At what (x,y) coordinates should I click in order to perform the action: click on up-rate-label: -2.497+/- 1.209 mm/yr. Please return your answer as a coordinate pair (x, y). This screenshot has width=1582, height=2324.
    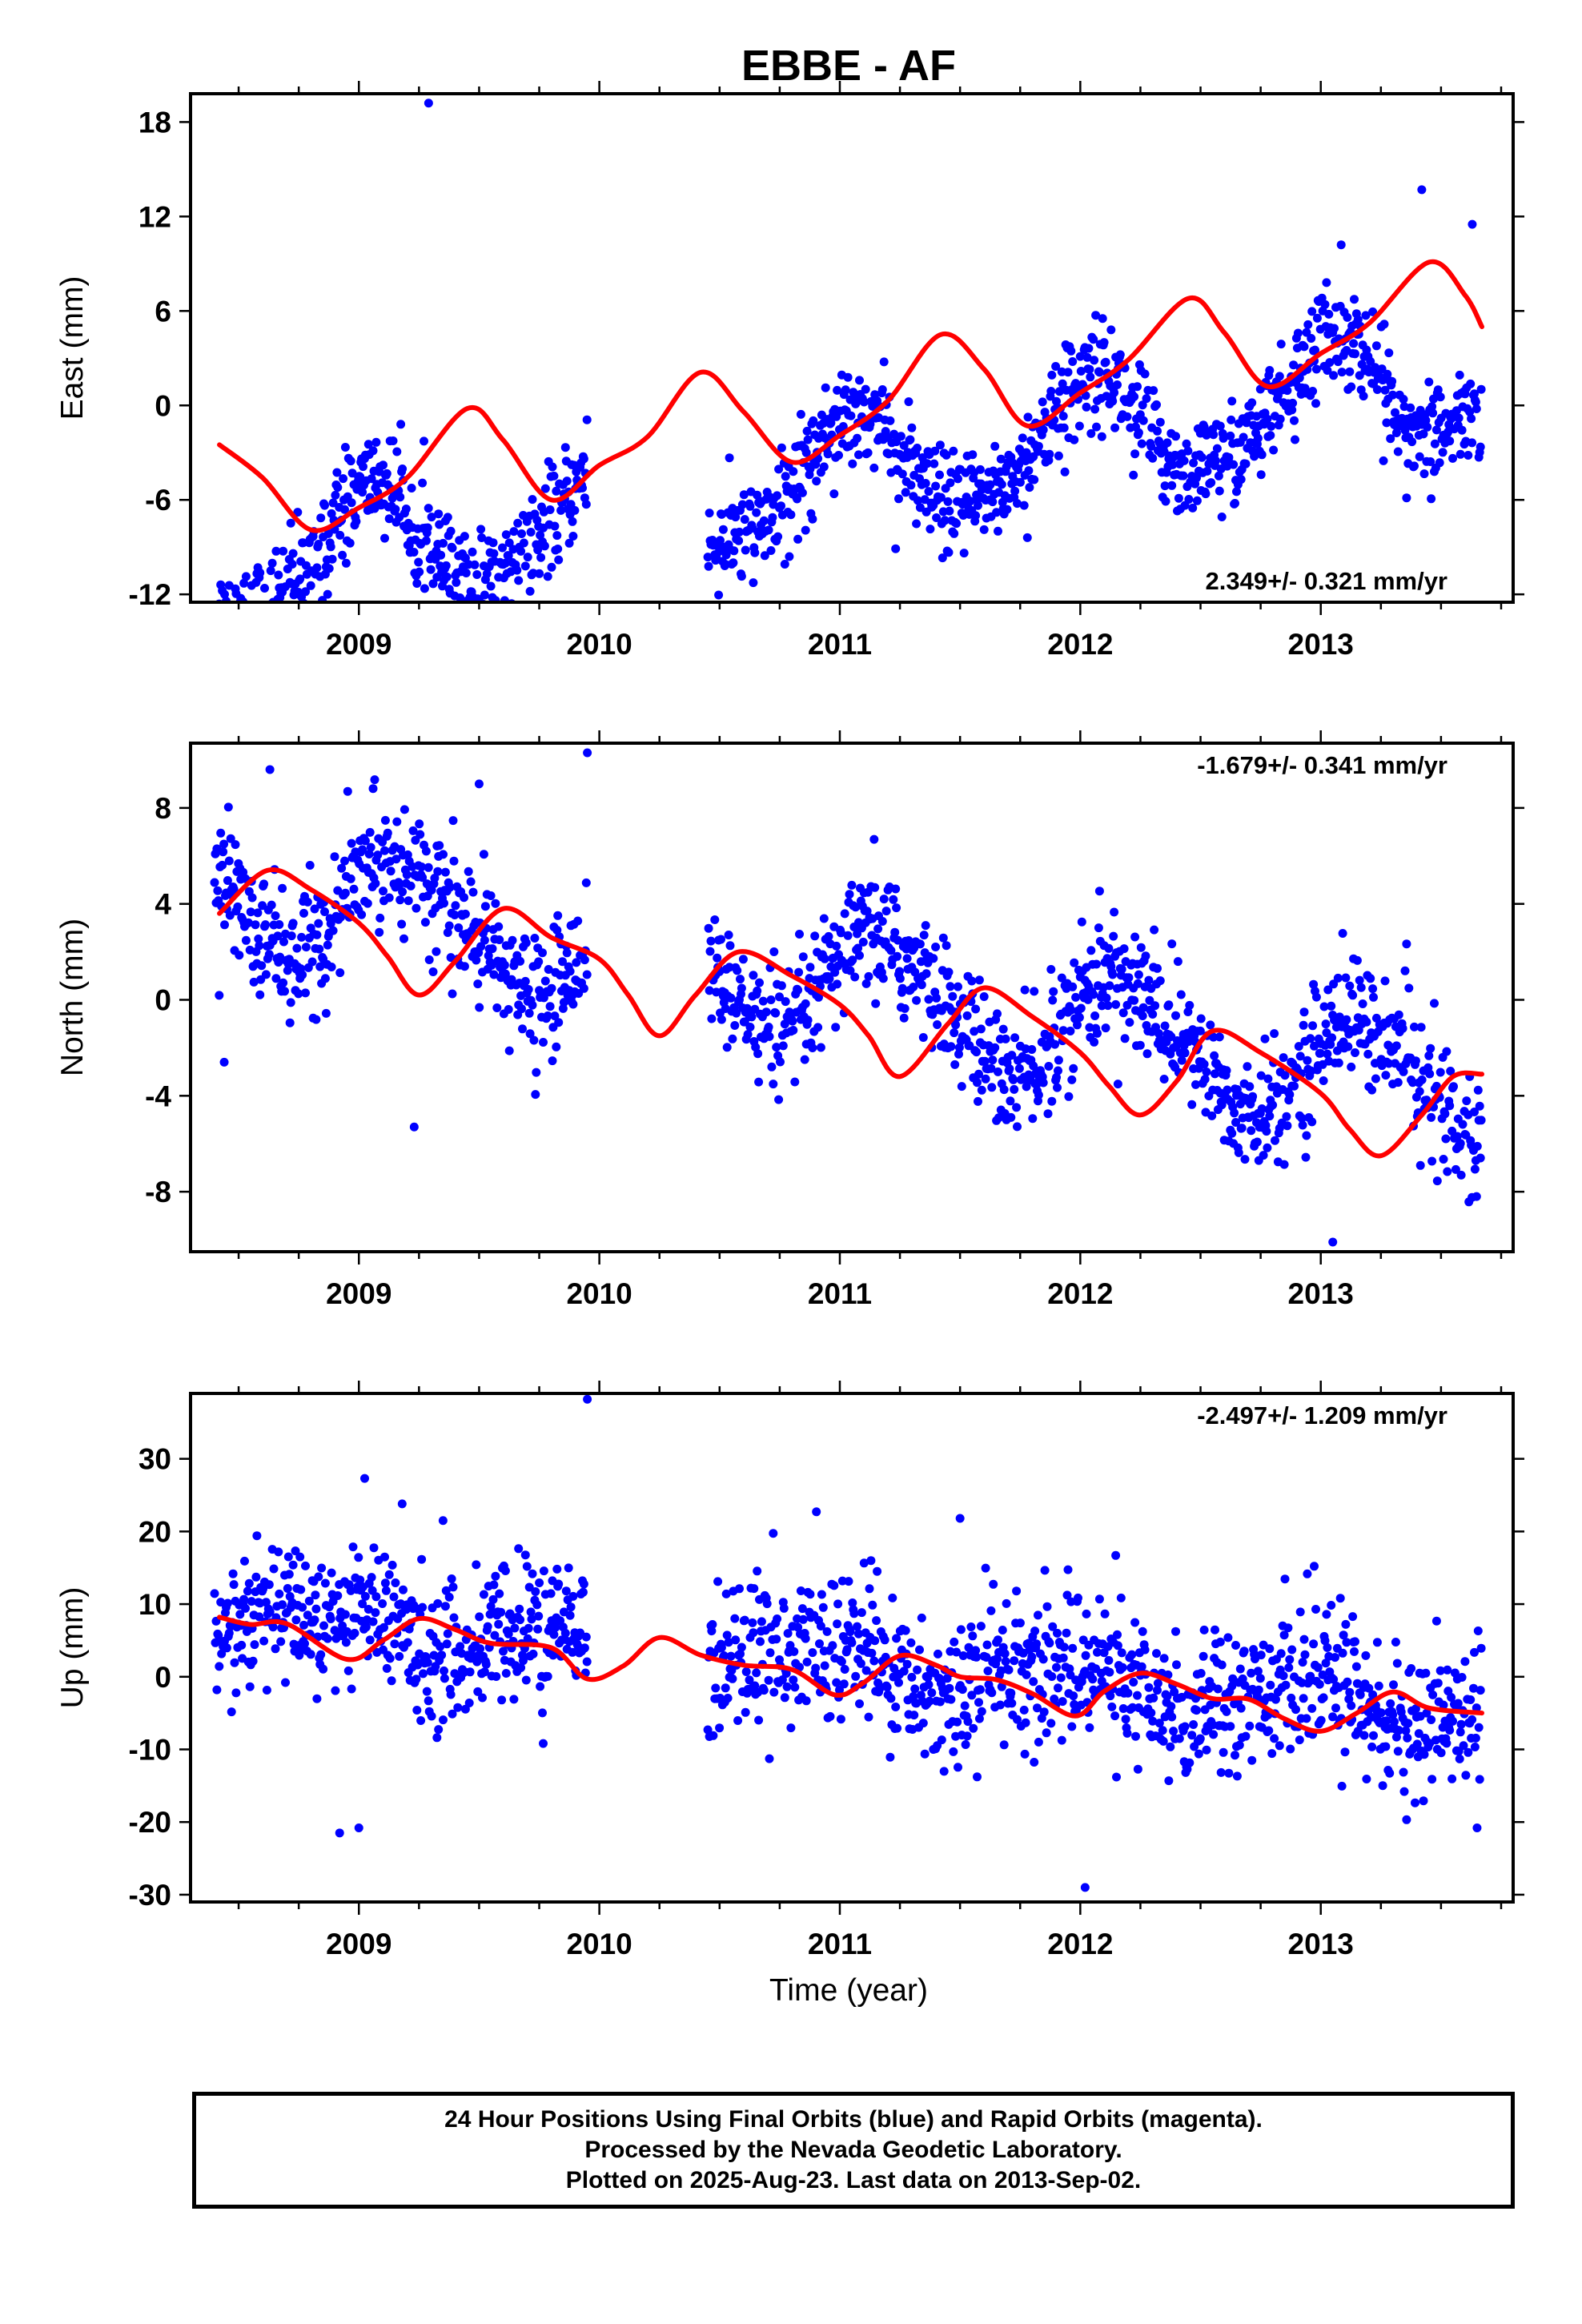
    Looking at the image, I should click on (1322, 1415).